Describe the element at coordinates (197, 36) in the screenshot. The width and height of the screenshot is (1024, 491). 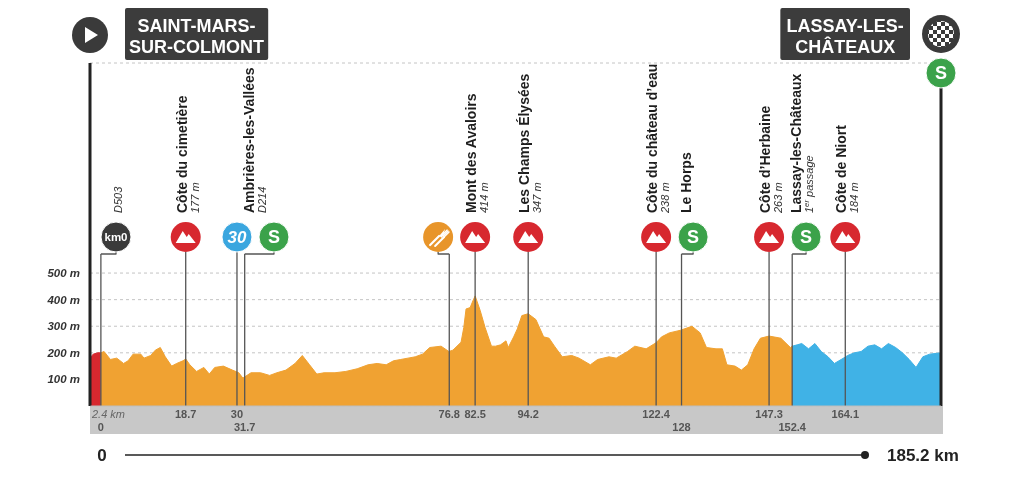
I see `ref-line-label: SAINT-MARS- SUR-COLMONT` at that location.